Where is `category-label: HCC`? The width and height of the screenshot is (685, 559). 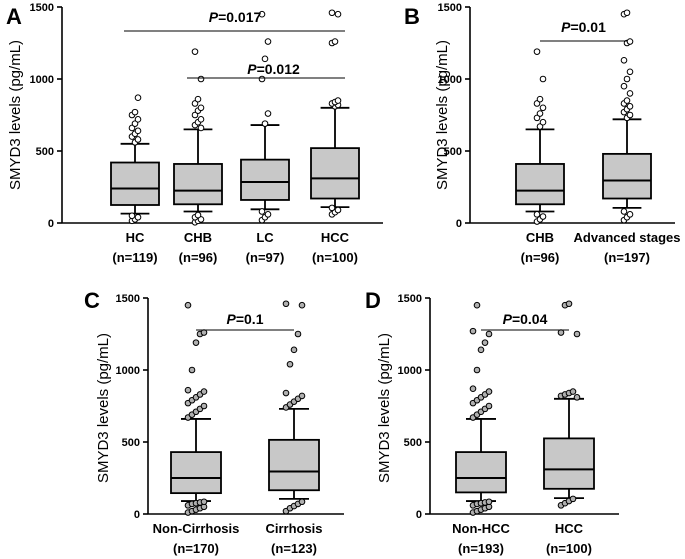
category-label: HCC is located at coordinates (569, 528).